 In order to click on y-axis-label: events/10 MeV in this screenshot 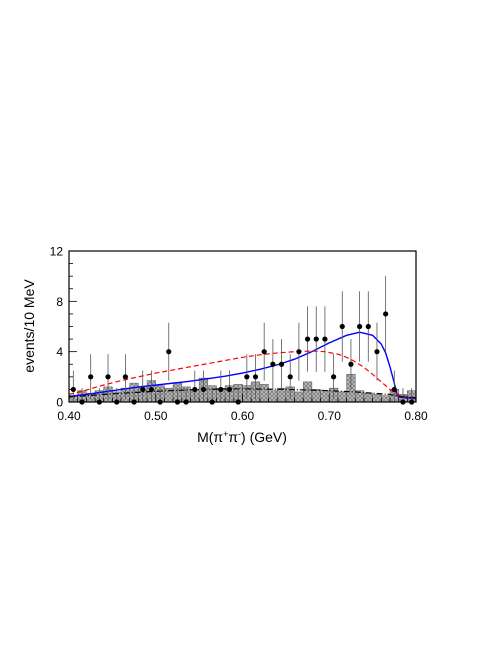, I will do `click(29, 326)`.